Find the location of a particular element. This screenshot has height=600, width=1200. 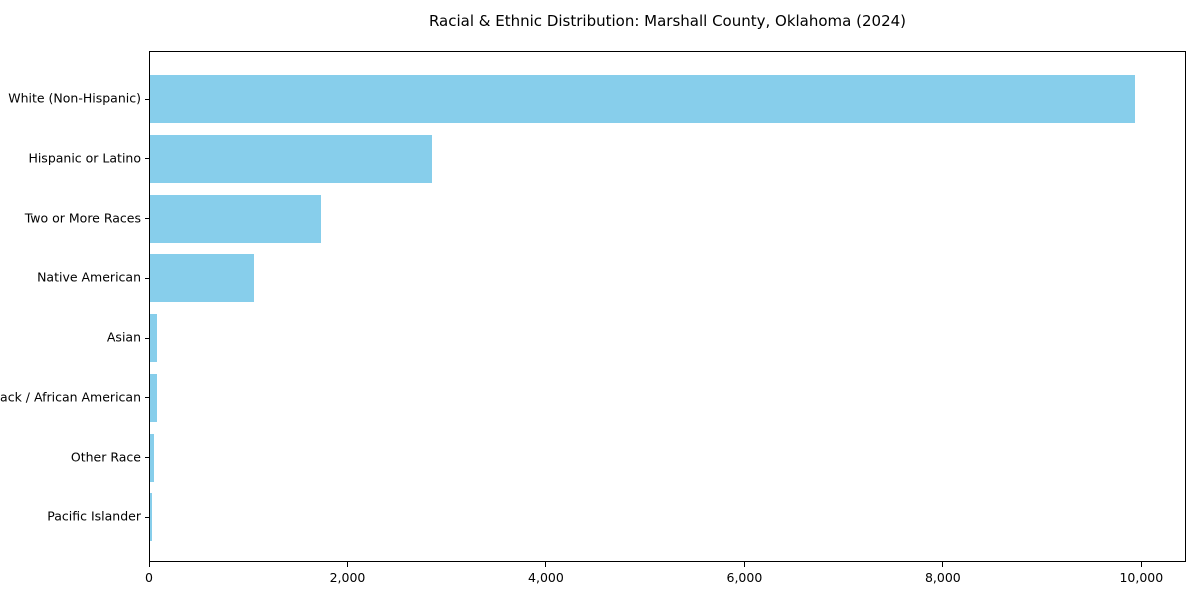

y-tick-label: Hispanic or Latino is located at coordinates (84, 158).